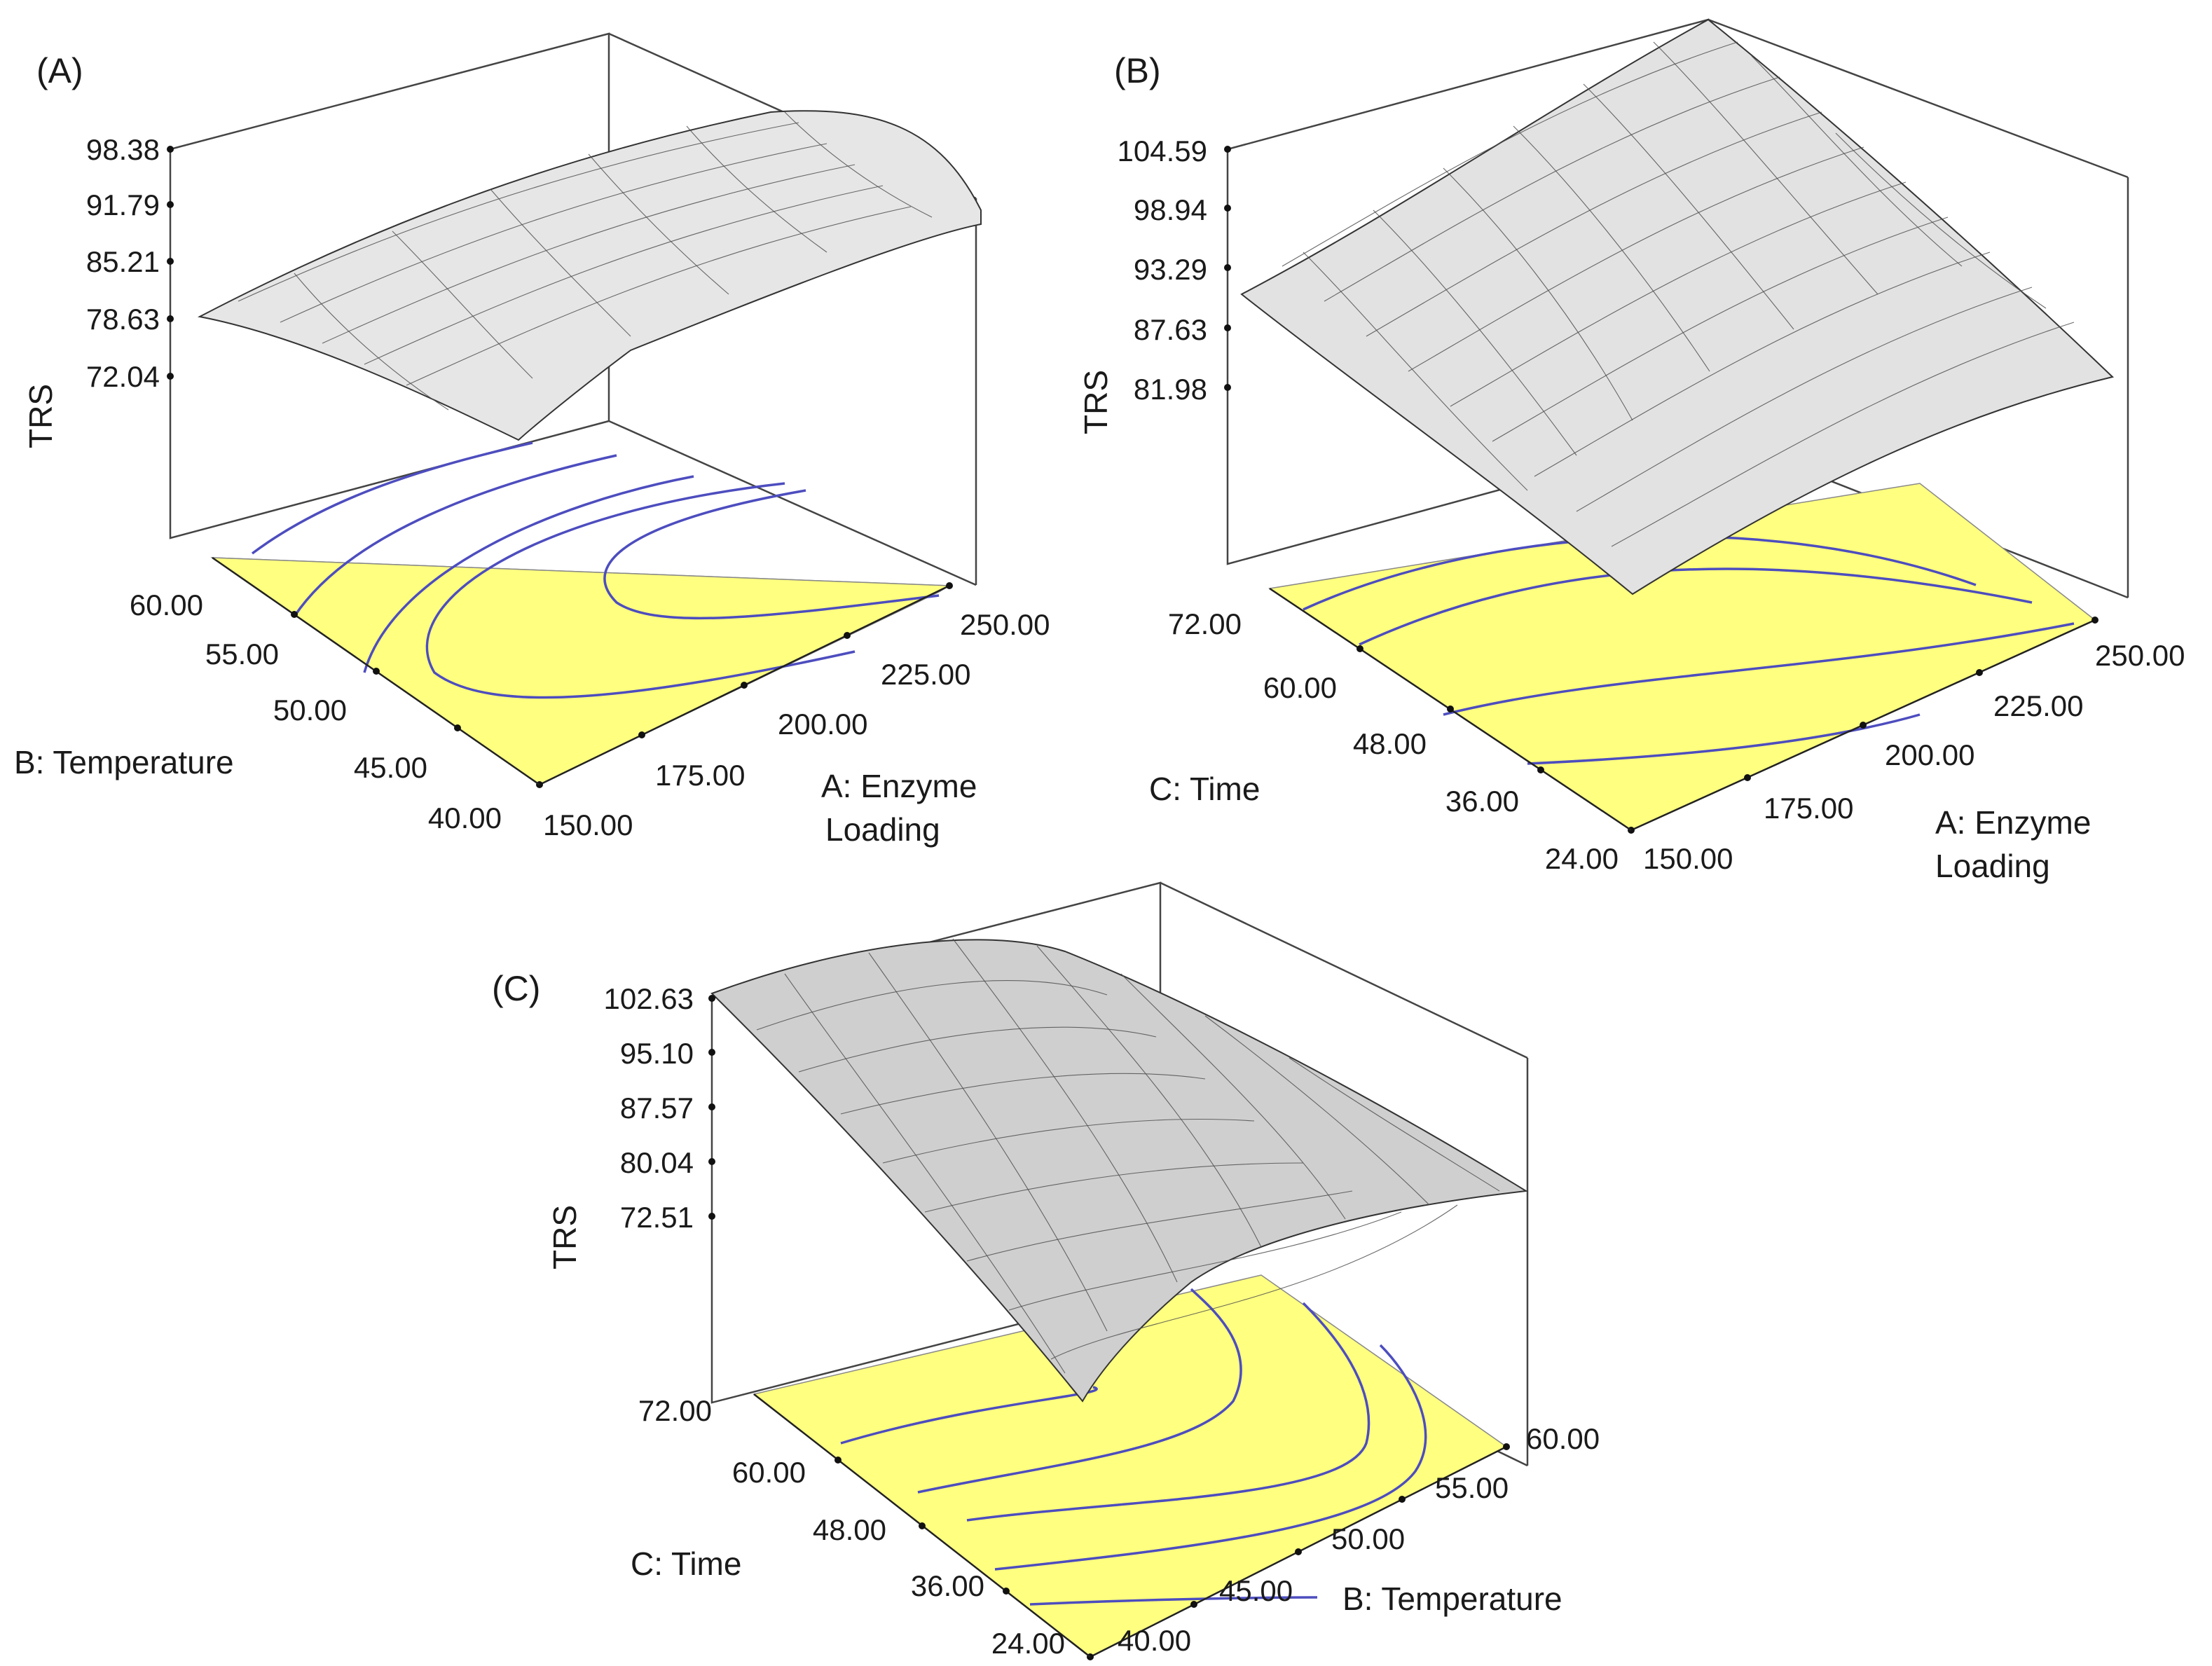 Image resolution: width=2212 pixels, height=1666 pixels. What do you see at coordinates (1171, 389) in the screenshot?
I see `z-tick-label: 81.98` at bounding box center [1171, 389].